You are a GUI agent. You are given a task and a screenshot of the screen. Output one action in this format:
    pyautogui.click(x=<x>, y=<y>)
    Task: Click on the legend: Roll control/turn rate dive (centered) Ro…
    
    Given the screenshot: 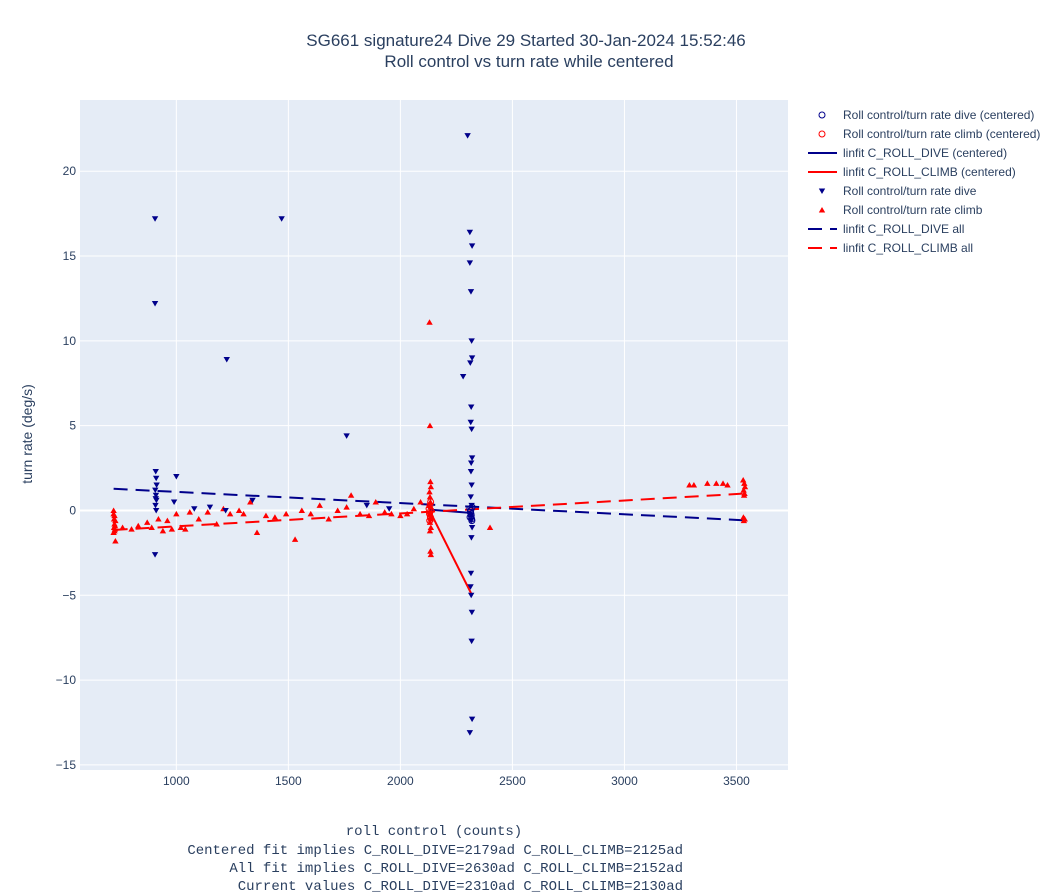 What is the action you would take?
    pyautogui.click(x=924, y=181)
    